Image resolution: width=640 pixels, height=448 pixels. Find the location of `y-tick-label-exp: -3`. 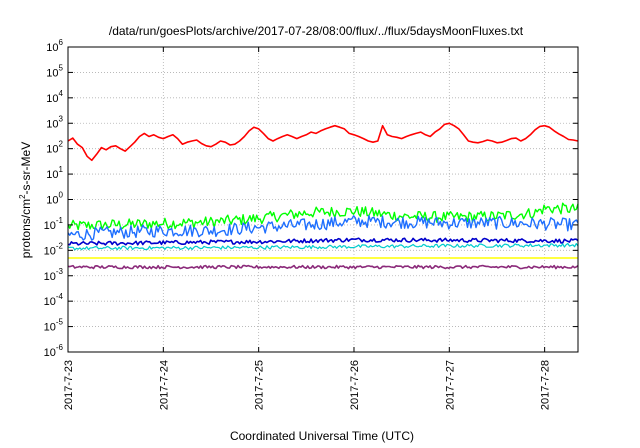

y-tick-label-exp: -3 is located at coordinates (60, 271).